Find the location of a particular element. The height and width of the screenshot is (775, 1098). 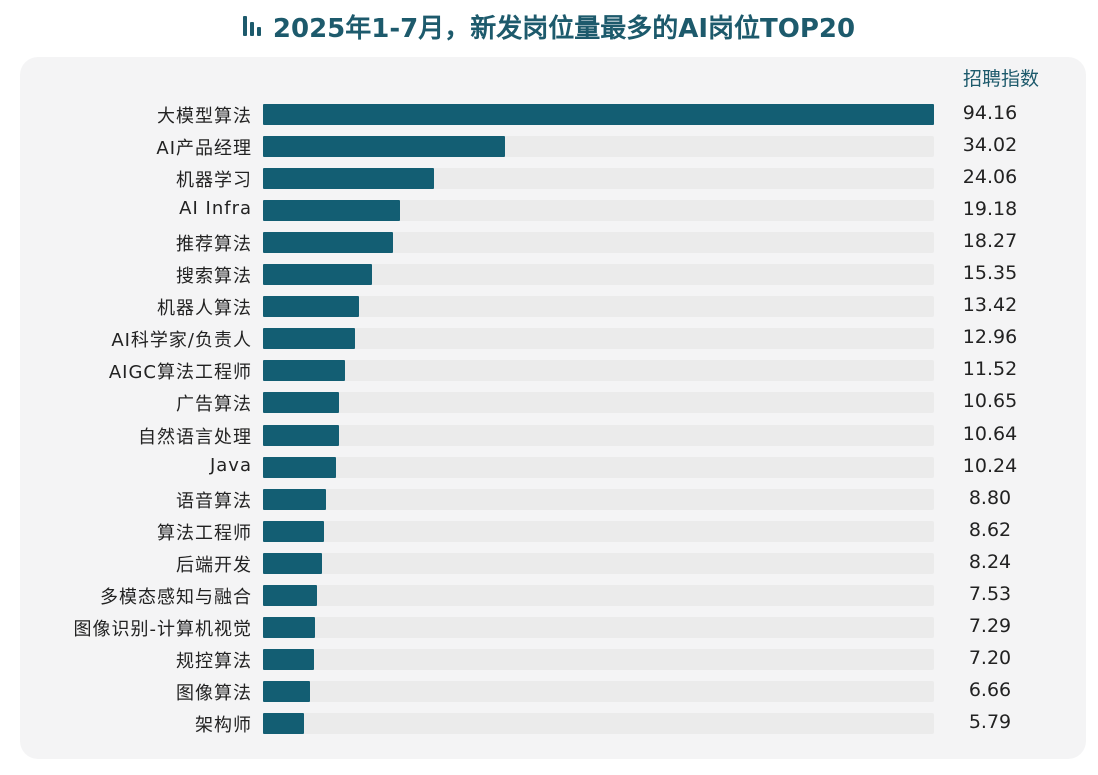

bar-row: AI Infra 19.18 is located at coordinates (549, 211).